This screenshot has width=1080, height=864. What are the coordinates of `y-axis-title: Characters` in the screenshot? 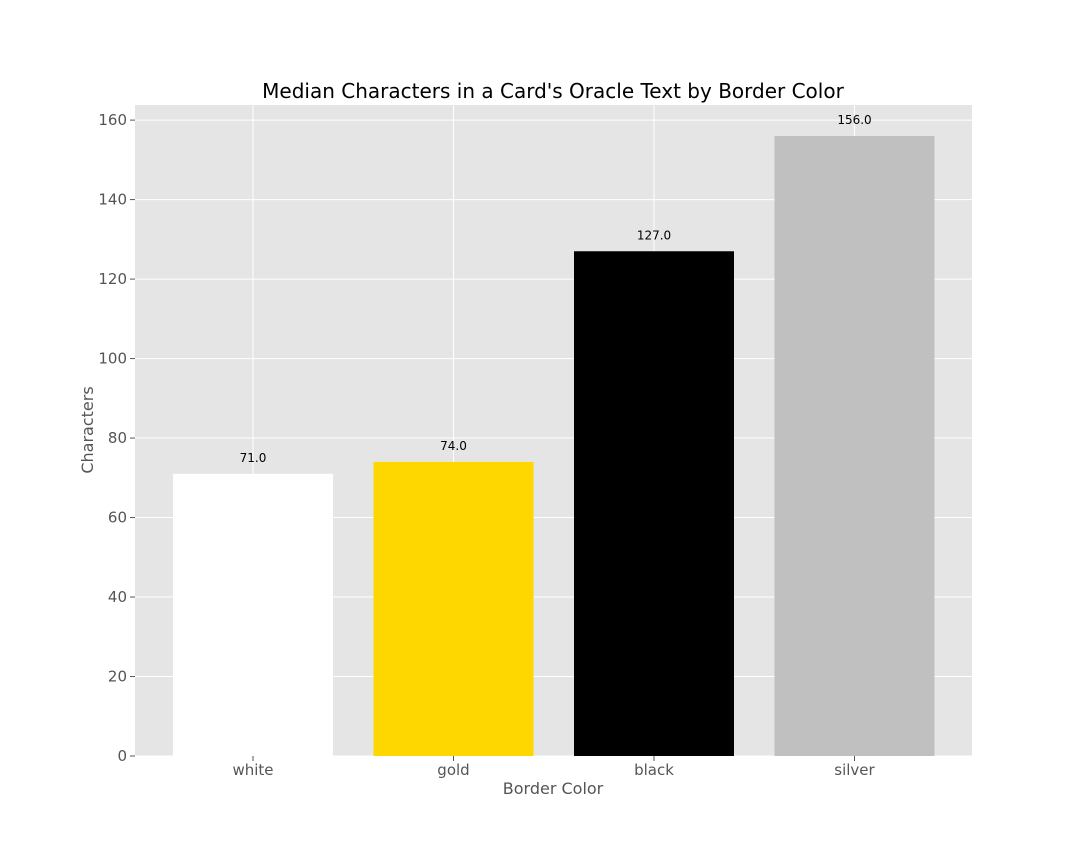 It's located at (87, 429).